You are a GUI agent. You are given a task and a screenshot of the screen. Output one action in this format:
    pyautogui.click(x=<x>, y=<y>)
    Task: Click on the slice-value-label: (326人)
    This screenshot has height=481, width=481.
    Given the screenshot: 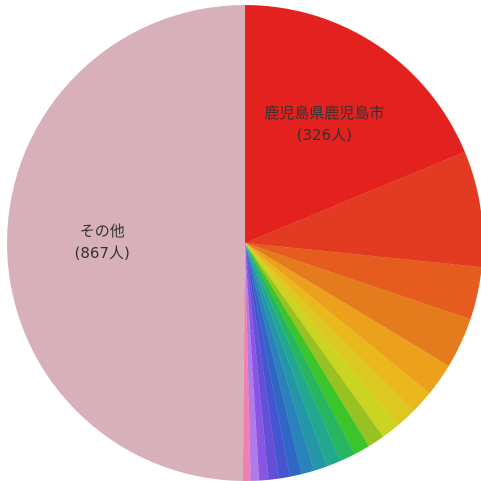 What is the action you would take?
    pyautogui.click(x=324, y=135)
    